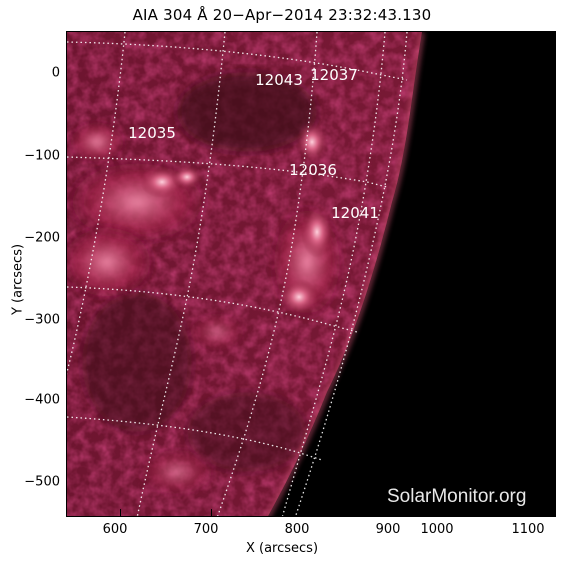 This screenshot has width=564, height=564. Describe the element at coordinates (457, 496) in the screenshot. I see `watermark: SolarMonitor.org` at that location.